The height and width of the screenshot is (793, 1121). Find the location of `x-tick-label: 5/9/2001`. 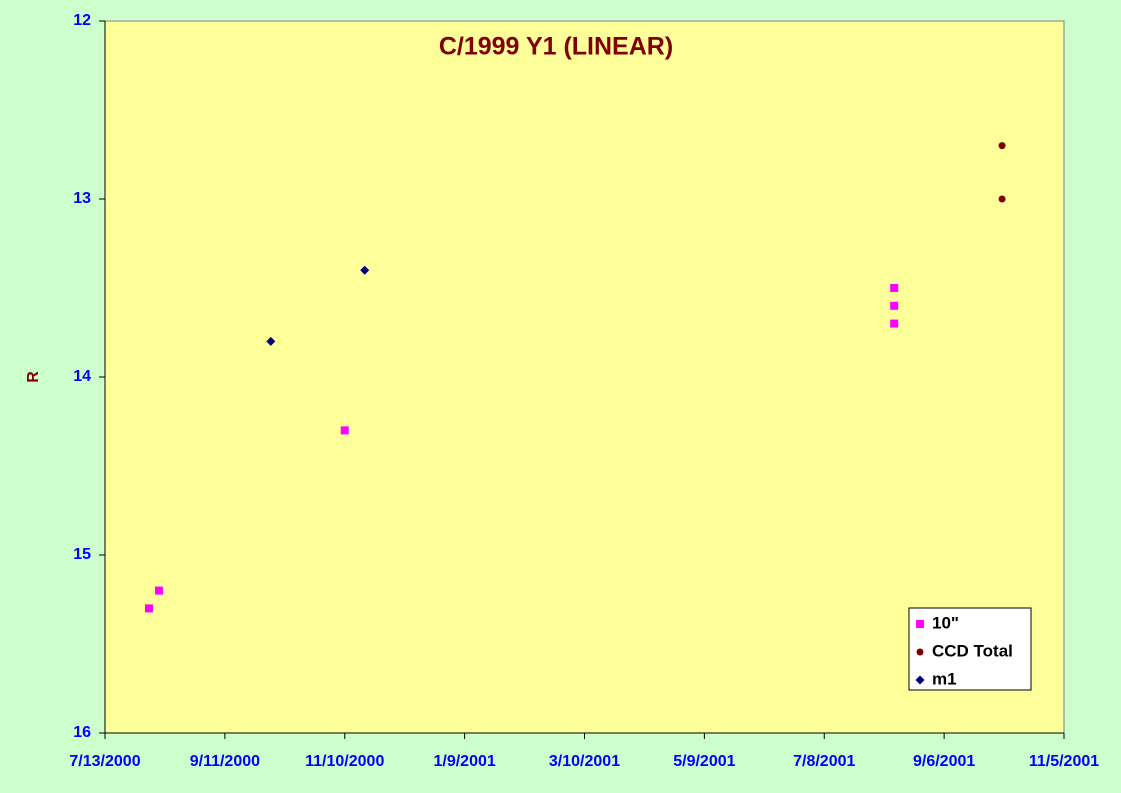

x-tick-label: 5/9/2001 is located at coordinates (704, 761).